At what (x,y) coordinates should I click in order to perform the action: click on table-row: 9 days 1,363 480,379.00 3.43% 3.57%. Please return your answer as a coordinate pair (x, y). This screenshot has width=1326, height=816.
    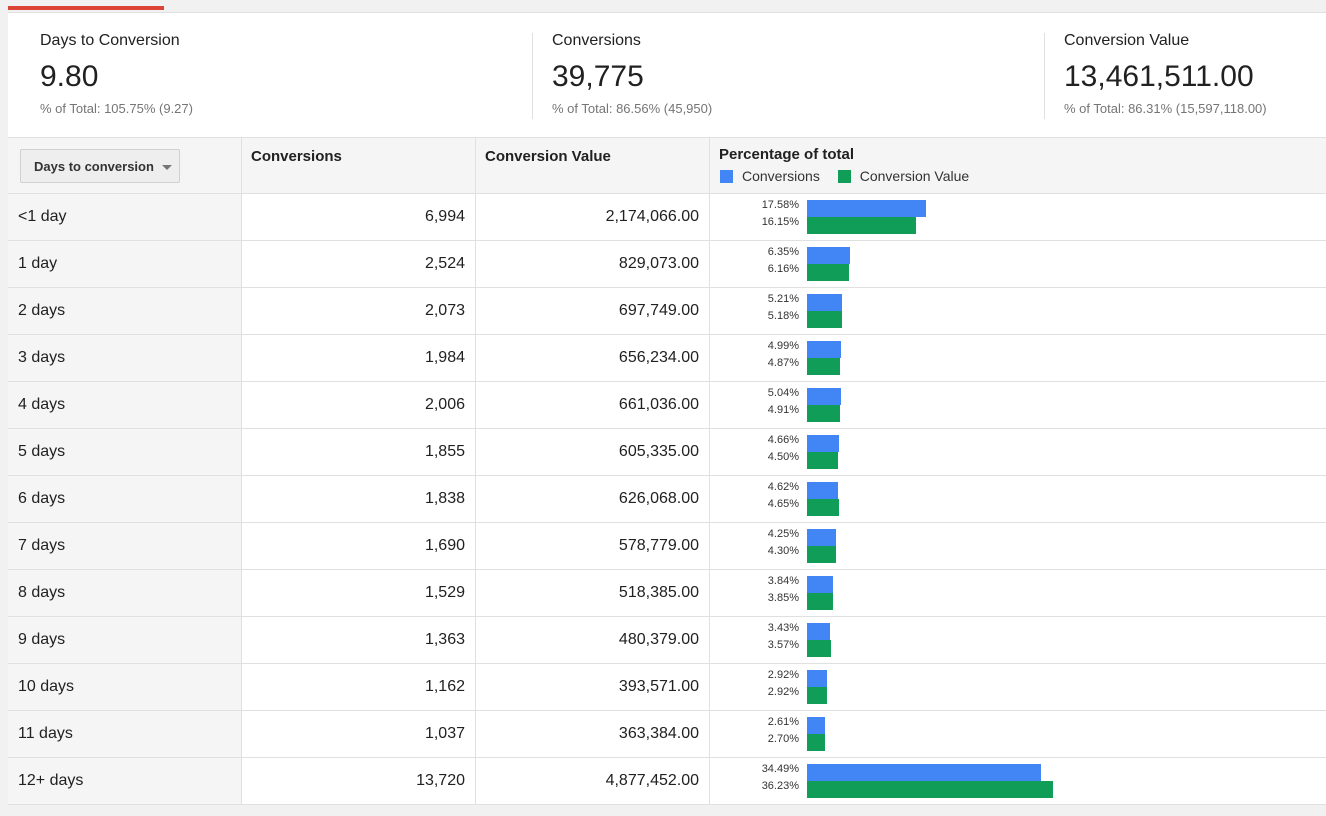
    Looking at the image, I should click on (667, 640).